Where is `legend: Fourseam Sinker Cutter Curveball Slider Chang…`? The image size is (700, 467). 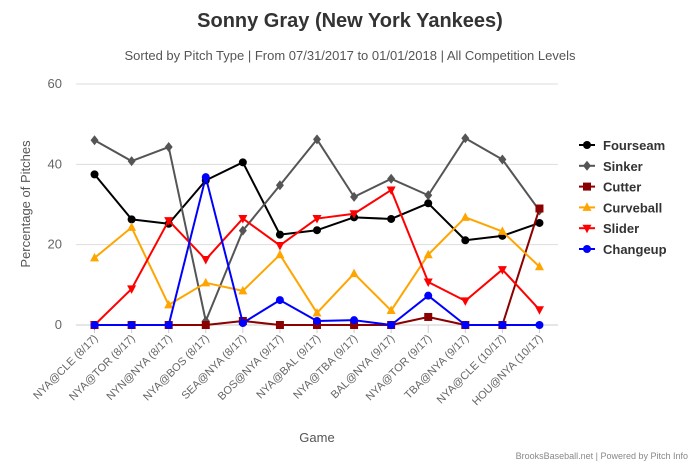 legend: Fourseam Sinker Cutter Curveball Slider Chang… is located at coordinates (623, 197).